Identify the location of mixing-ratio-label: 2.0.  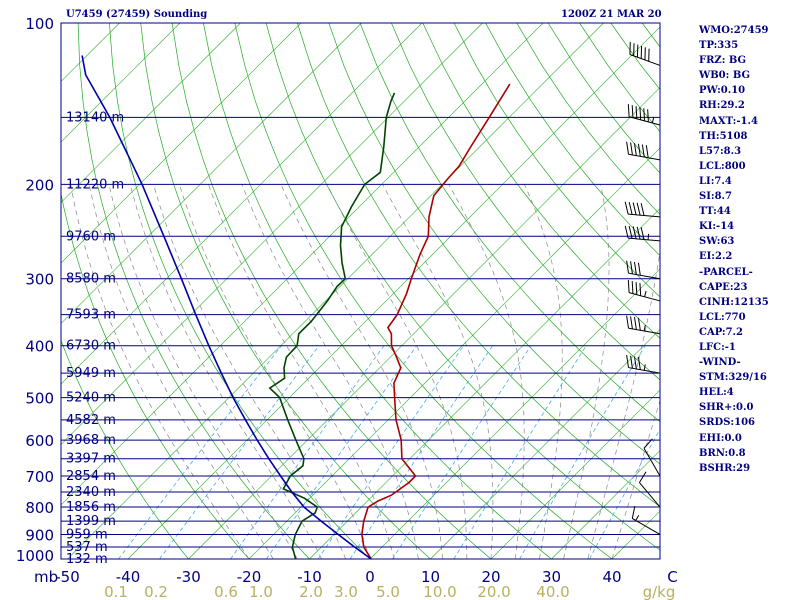
(311, 591).